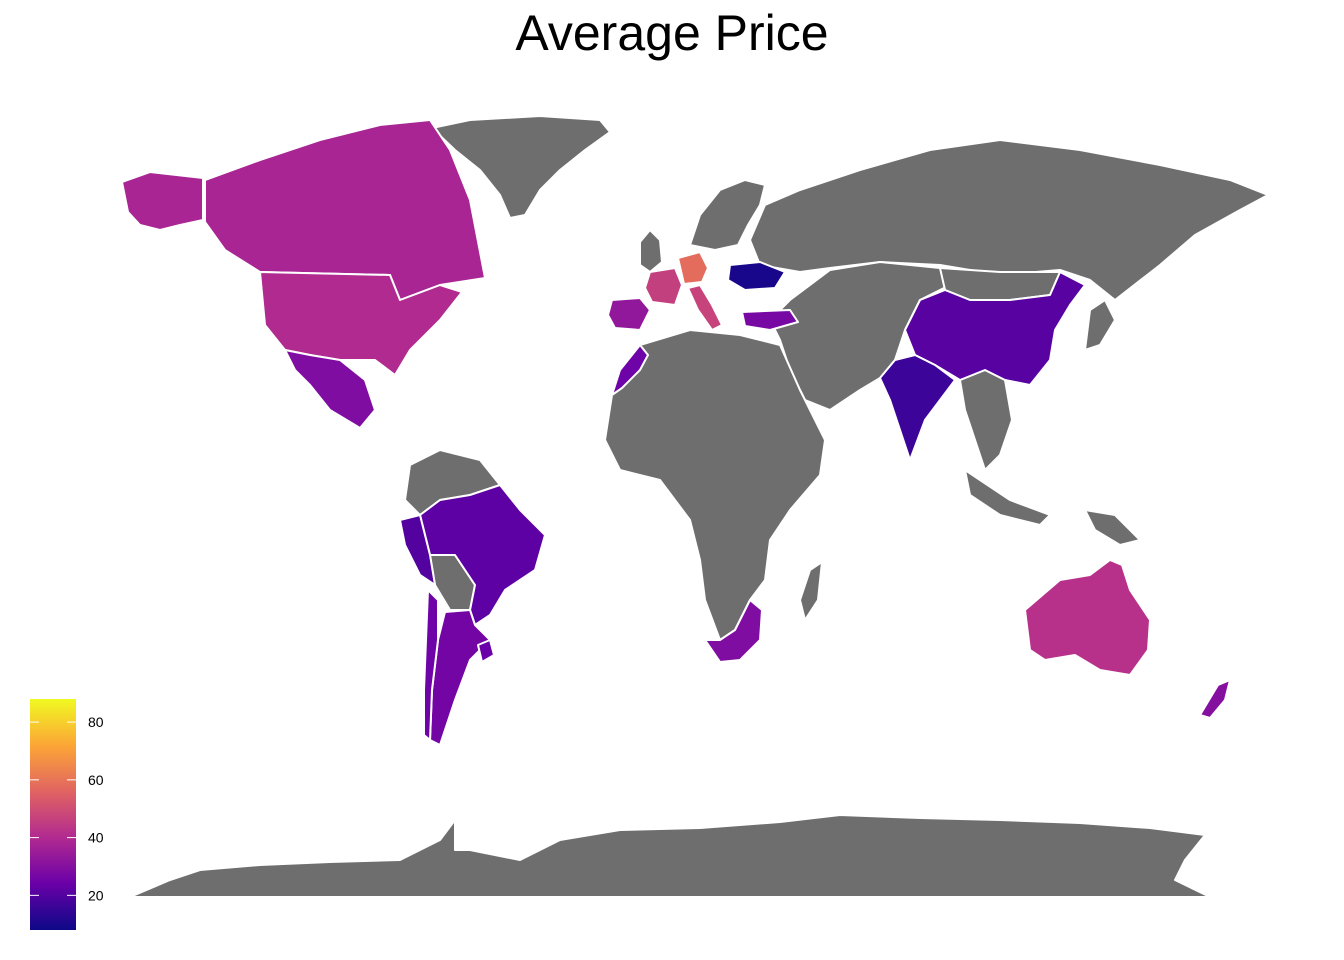  I want to click on region-mexico, so click(330, 389).